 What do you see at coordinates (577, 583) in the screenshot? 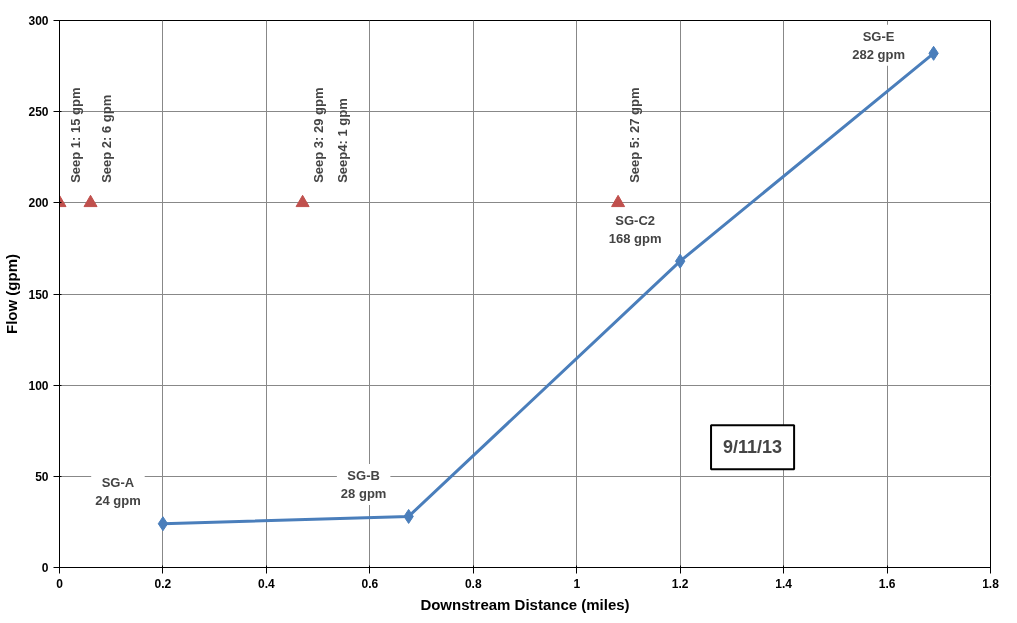
I see `x-tick-label: 1` at bounding box center [577, 583].